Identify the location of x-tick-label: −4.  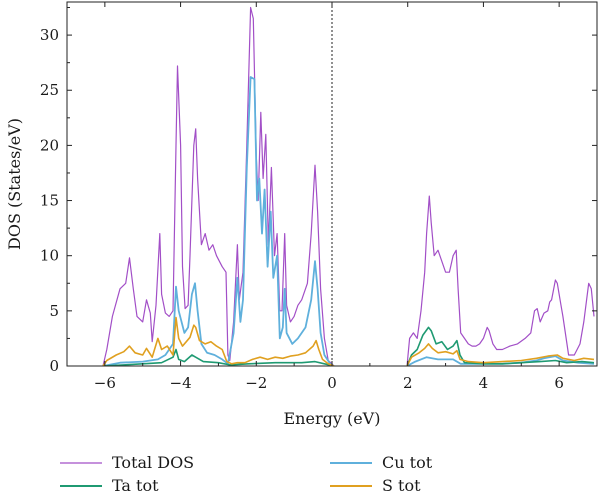
(181, 383).